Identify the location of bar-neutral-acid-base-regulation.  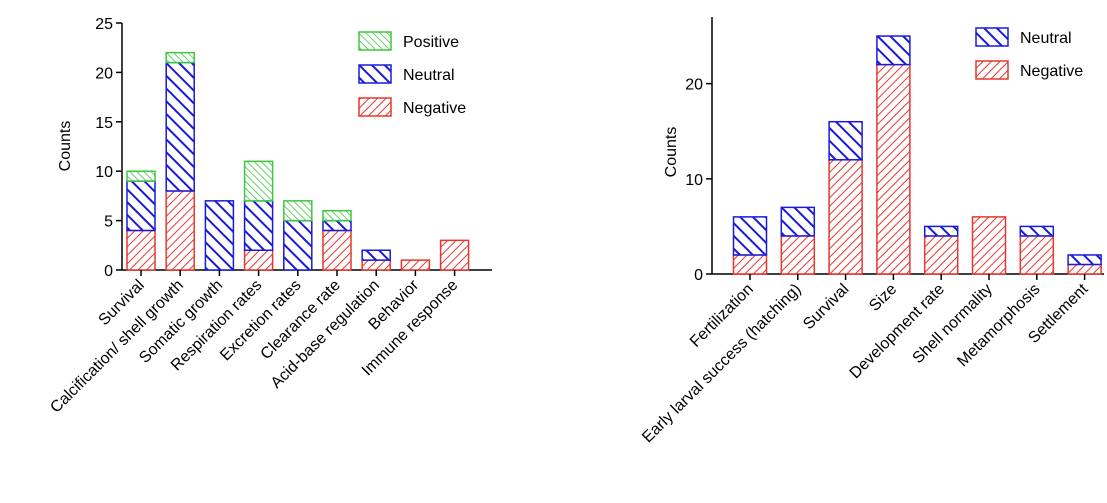
(376, 255).